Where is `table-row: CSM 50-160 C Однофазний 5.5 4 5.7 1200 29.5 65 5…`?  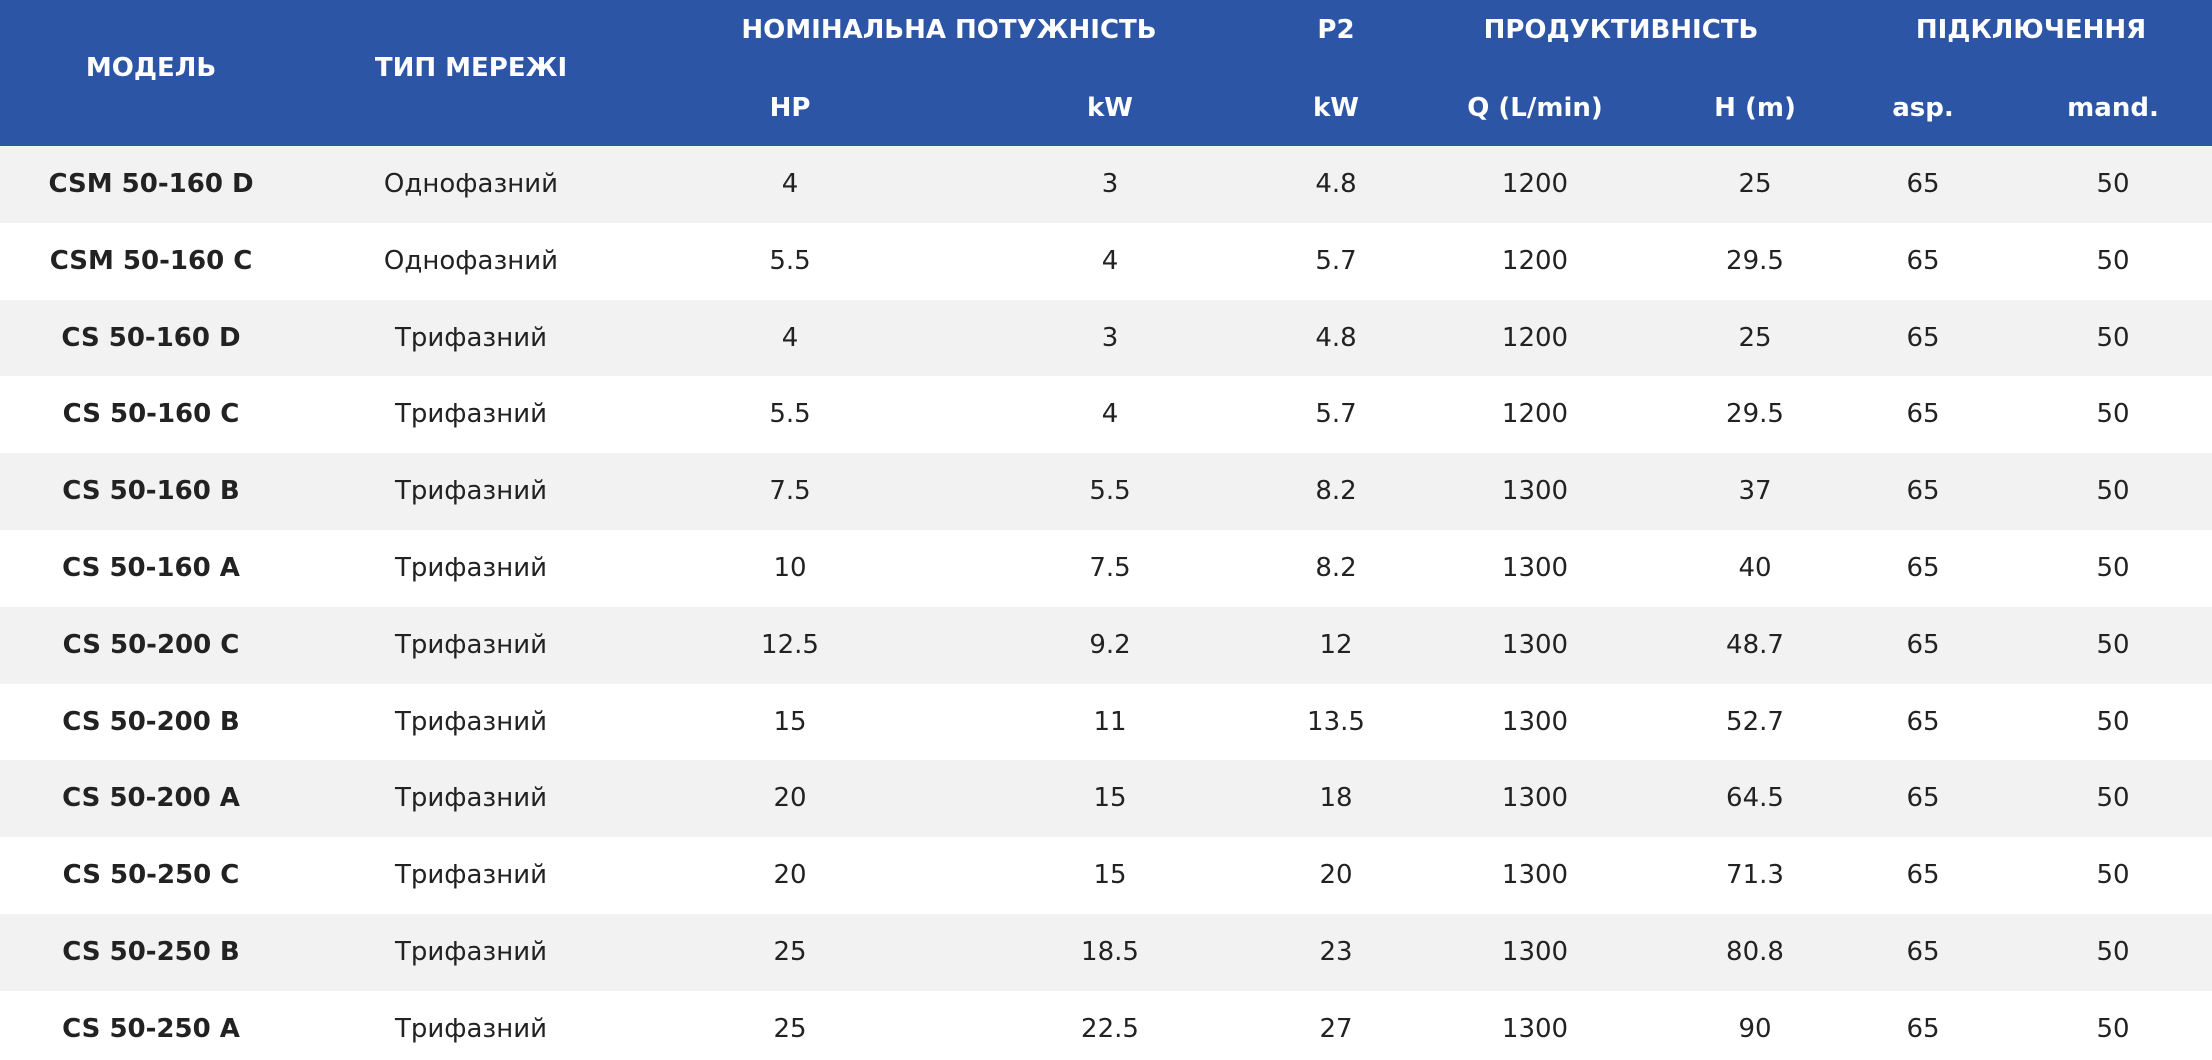
table-row: CSM 50-160 C Однофазний 5.5 4 5.7 1200 29.5 65 5… is located at coordinates (1106, 261).